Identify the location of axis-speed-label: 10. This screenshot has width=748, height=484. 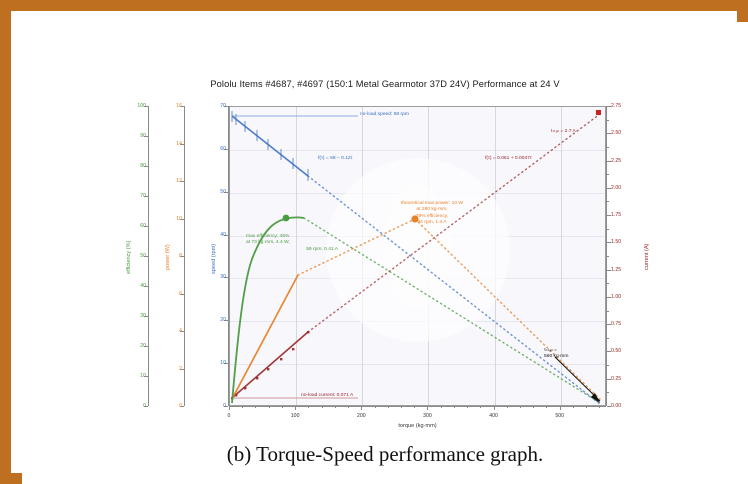
(223, 363).